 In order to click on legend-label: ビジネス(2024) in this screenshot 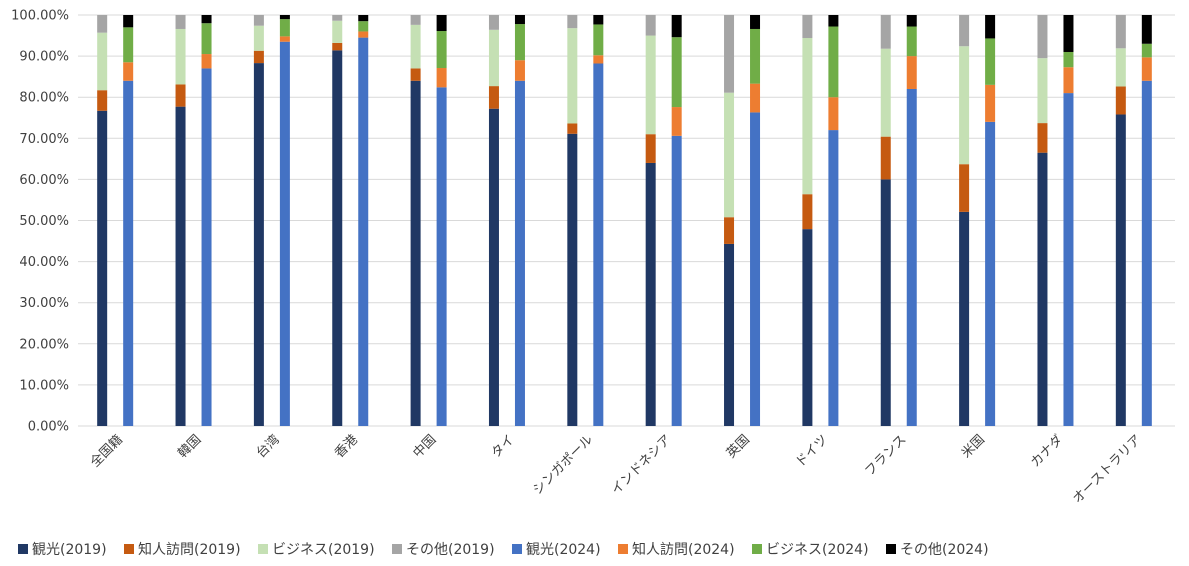, I will do `click(817, 550)`.